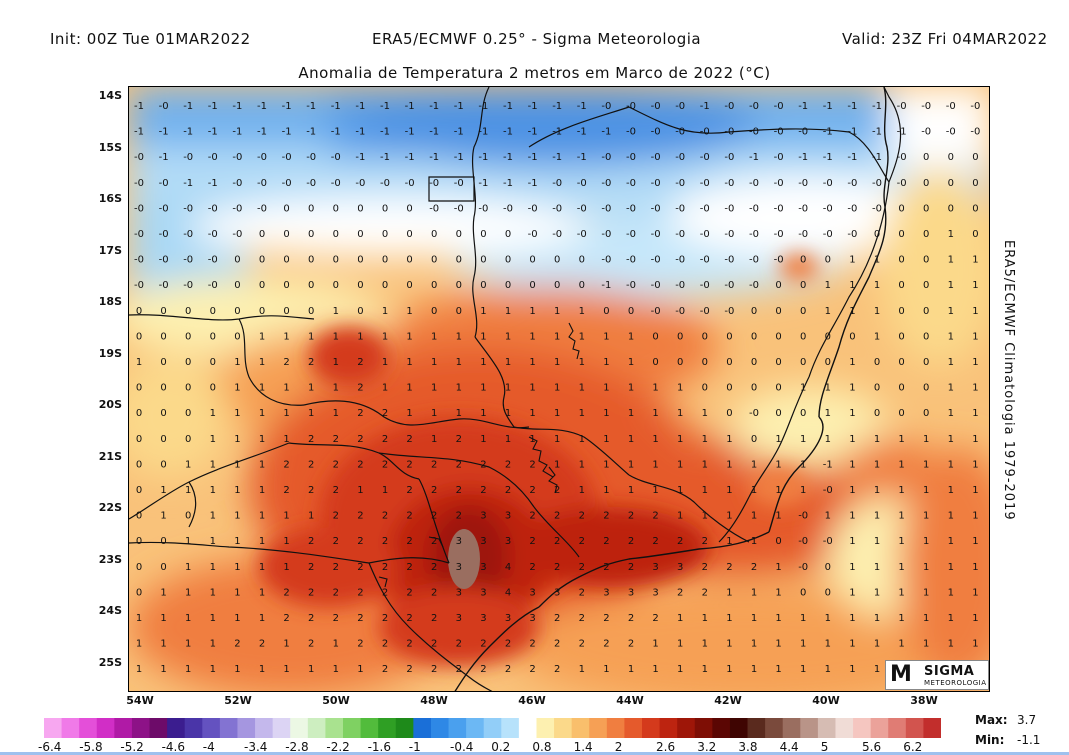  Describe the element at coordinates (537, 39) in the screenshot. I see `model-source-label: ERA5/ECMWF 0.25° - Sigma Meteorologia` at that location.